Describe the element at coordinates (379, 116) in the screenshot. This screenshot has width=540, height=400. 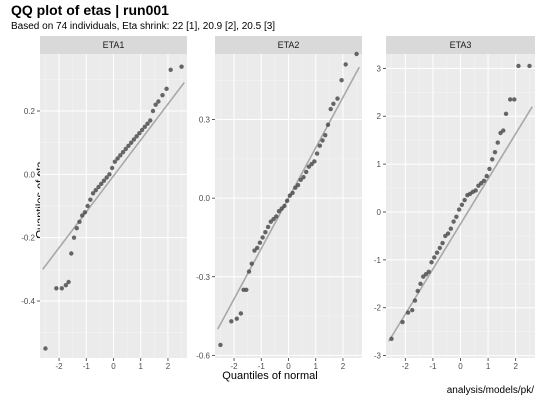
I see `y-tick-label: 2` at that location.